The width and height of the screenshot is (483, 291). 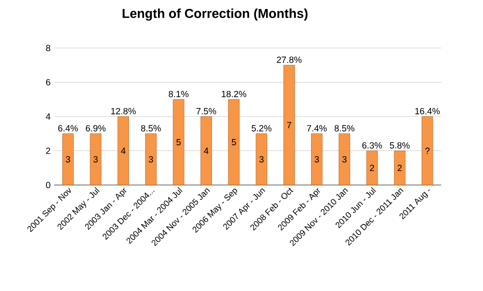 What do you see at coordinates (215, 14) in the screenshot?
I see `chart-title: Length of Correction (Months)` at bounding box center [215, 14].